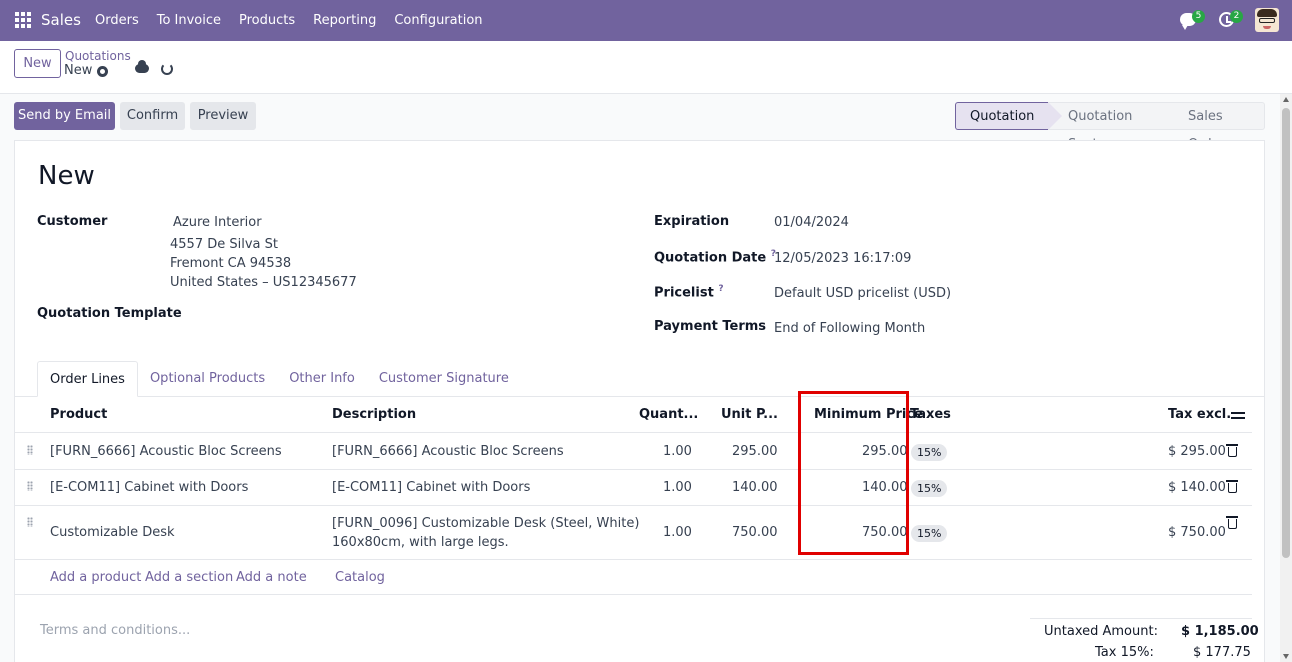 The image size is (1292, 662). I want to click on control-panel: New Quotations New, so click(646, 67).